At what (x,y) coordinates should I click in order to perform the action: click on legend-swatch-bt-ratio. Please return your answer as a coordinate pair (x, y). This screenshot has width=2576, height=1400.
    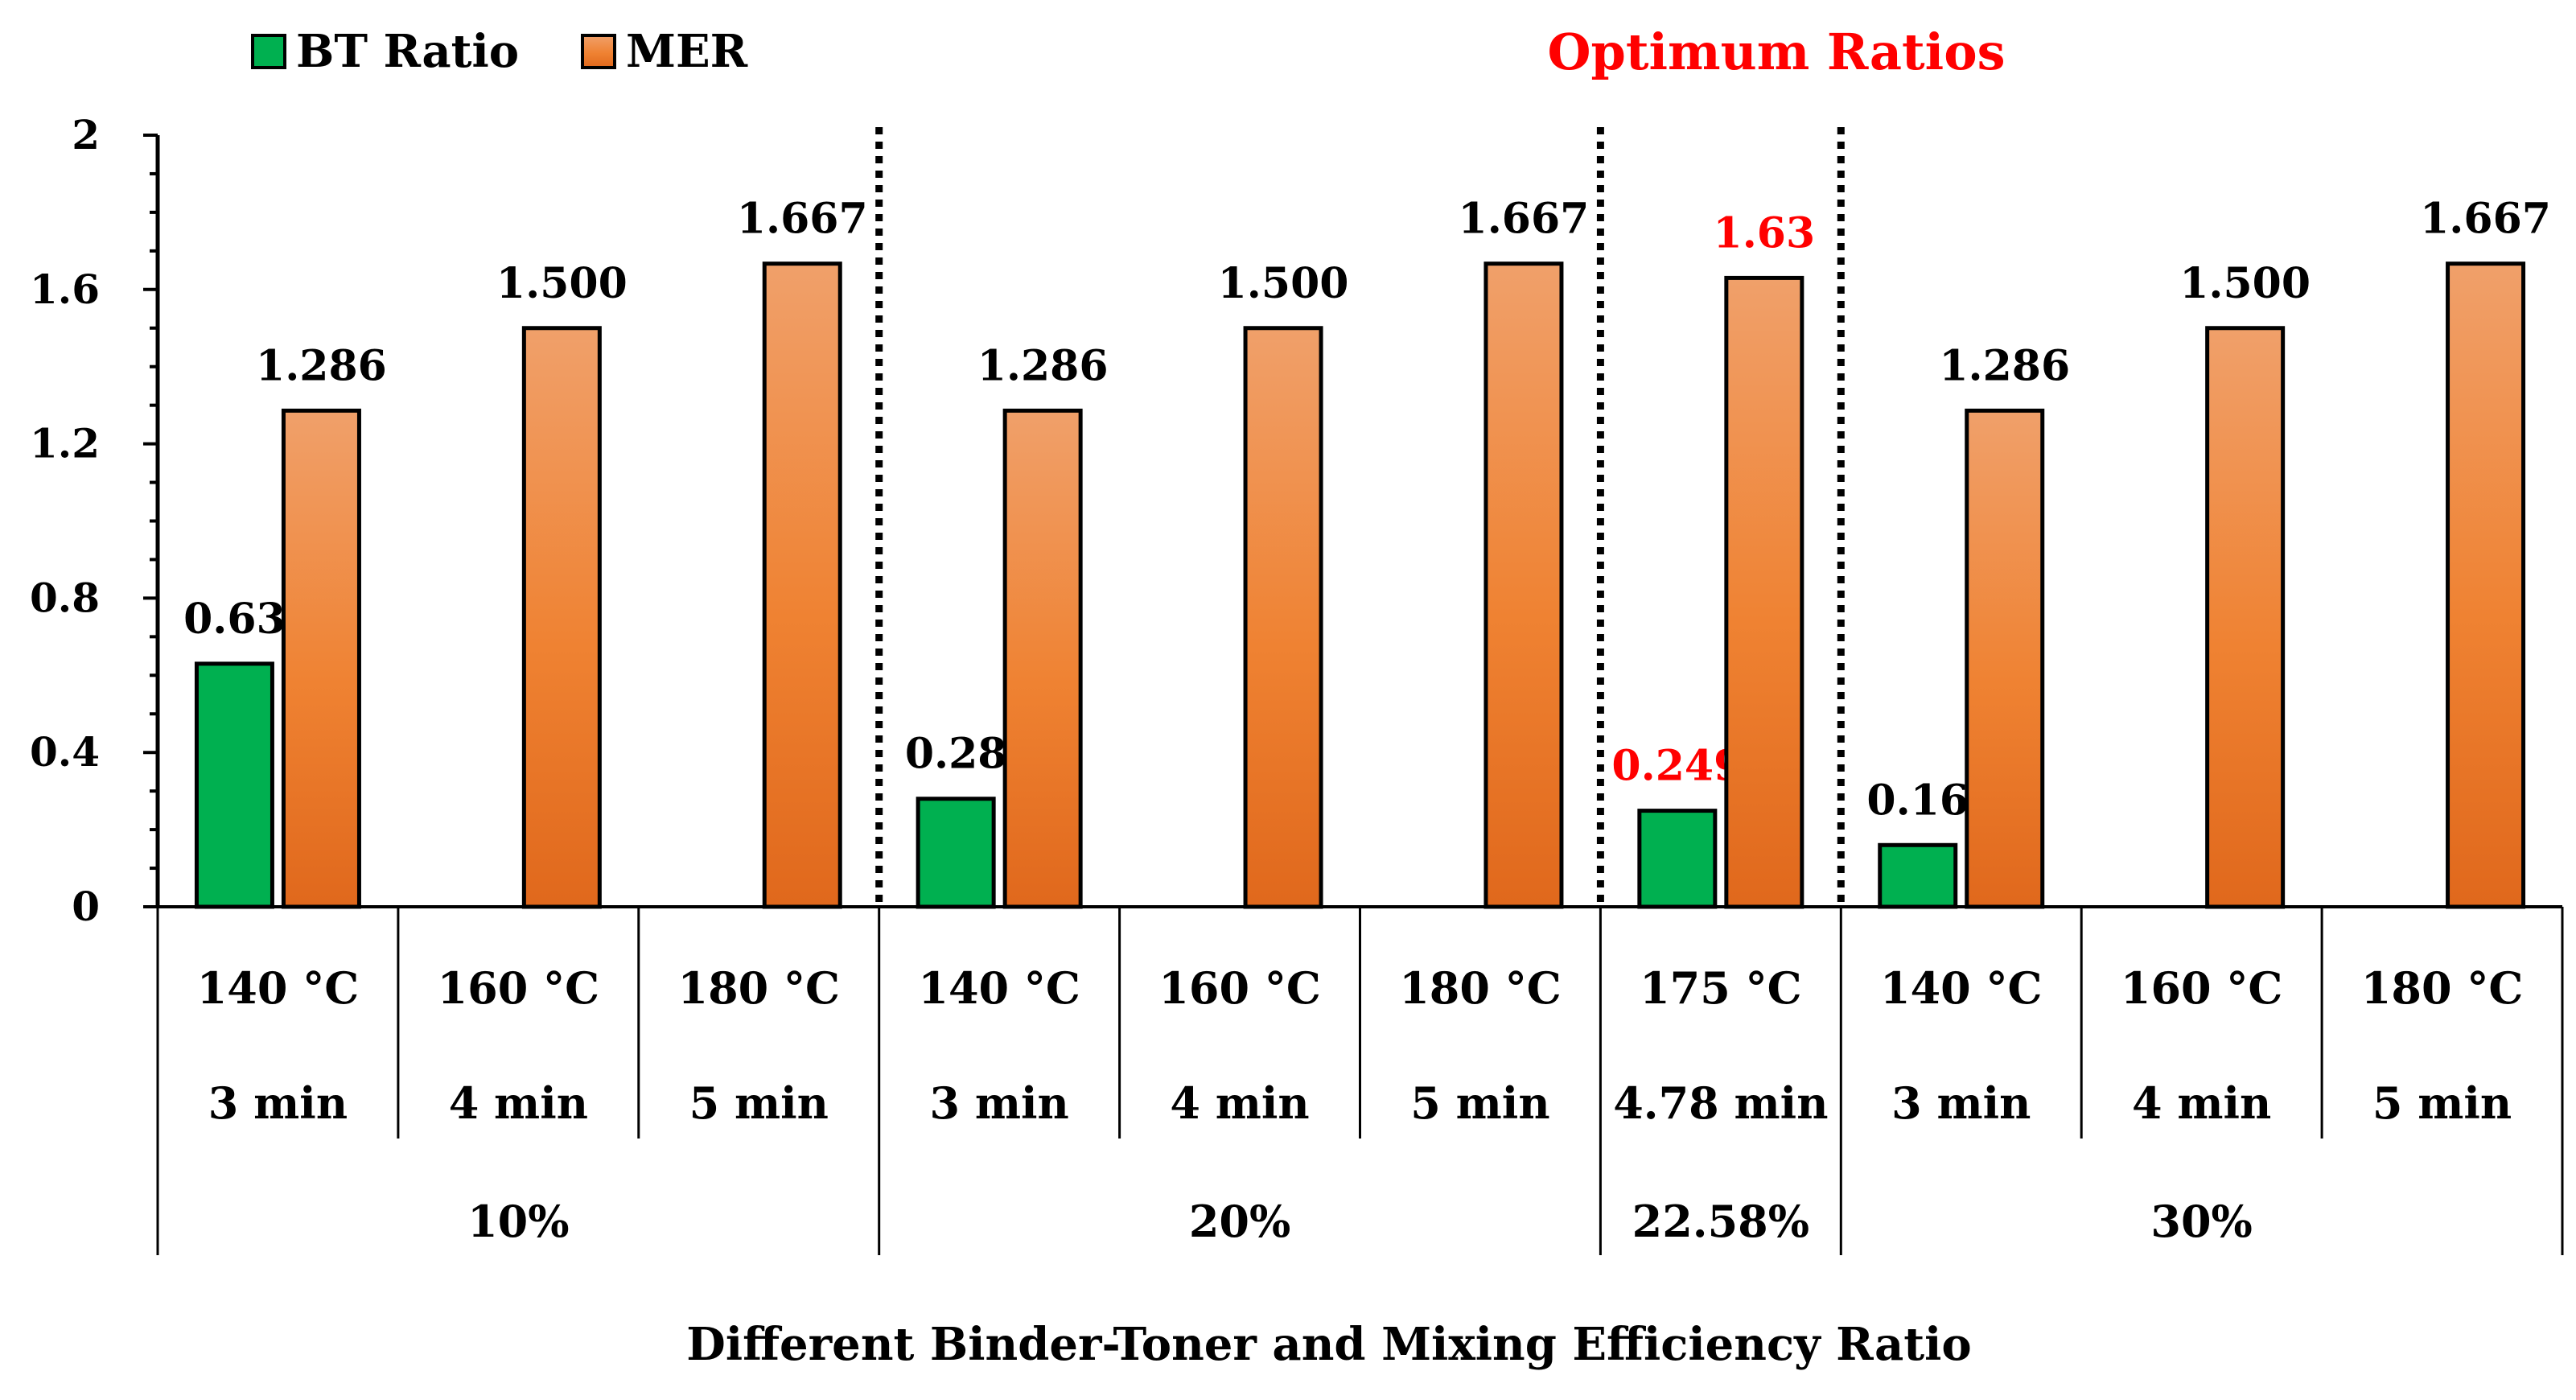
    Looking at the image, I should click on (268, 51).